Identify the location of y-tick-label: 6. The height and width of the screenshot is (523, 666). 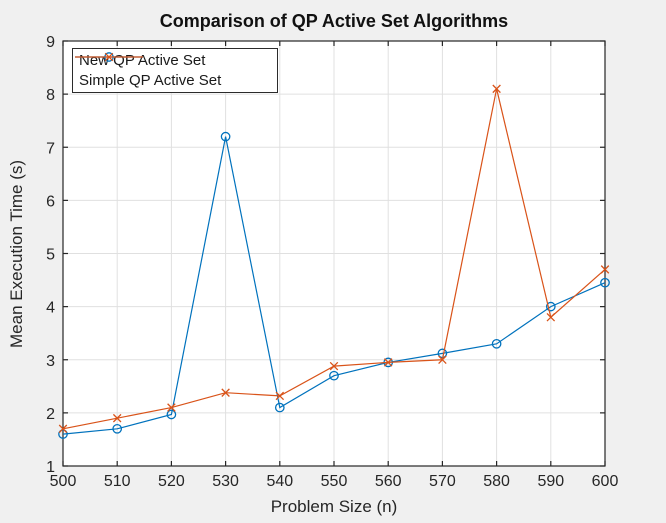
(50, 201).